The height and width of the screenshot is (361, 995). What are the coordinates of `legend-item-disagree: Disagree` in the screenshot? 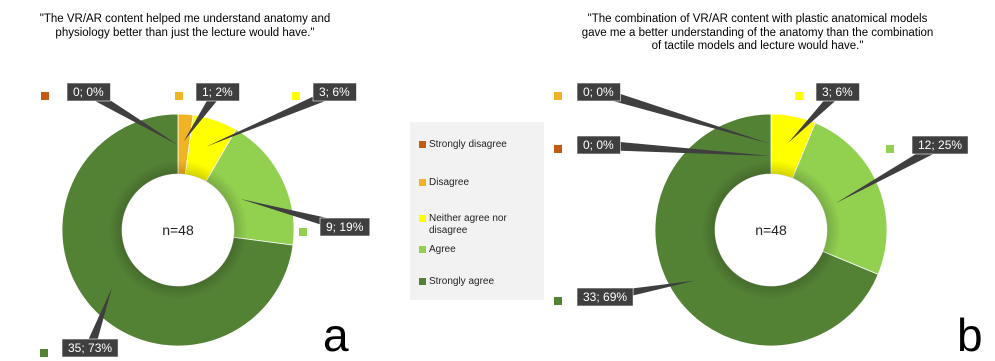 It's located at (479, 183).